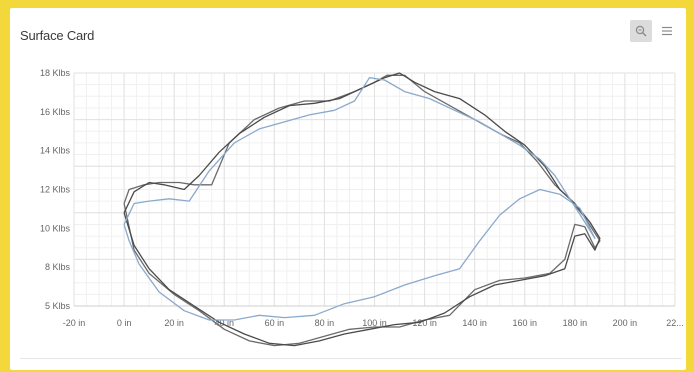 This screenshot has height=372, width=694. I want to click on y-tick-label: 10 Klbs, so click(55, 228).